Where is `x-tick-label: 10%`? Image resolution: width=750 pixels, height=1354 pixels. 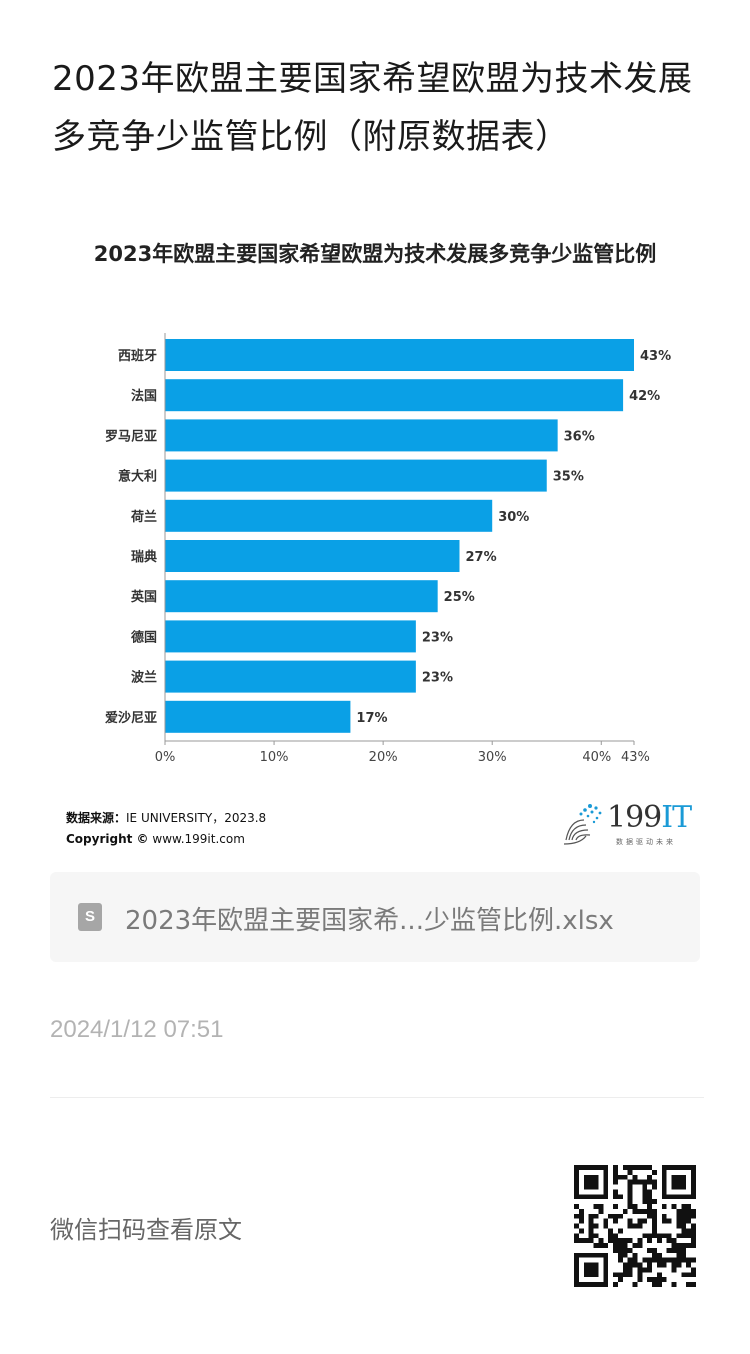 x-tick-label: 10% is located at coordinates (274, 757).